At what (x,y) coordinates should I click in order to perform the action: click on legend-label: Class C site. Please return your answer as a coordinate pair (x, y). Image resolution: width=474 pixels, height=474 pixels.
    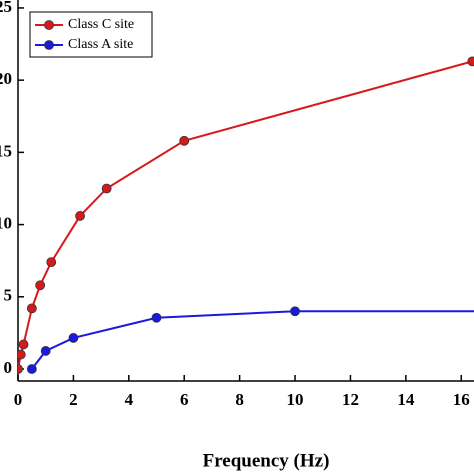
    Looking at the image, I should click on (101, 24).